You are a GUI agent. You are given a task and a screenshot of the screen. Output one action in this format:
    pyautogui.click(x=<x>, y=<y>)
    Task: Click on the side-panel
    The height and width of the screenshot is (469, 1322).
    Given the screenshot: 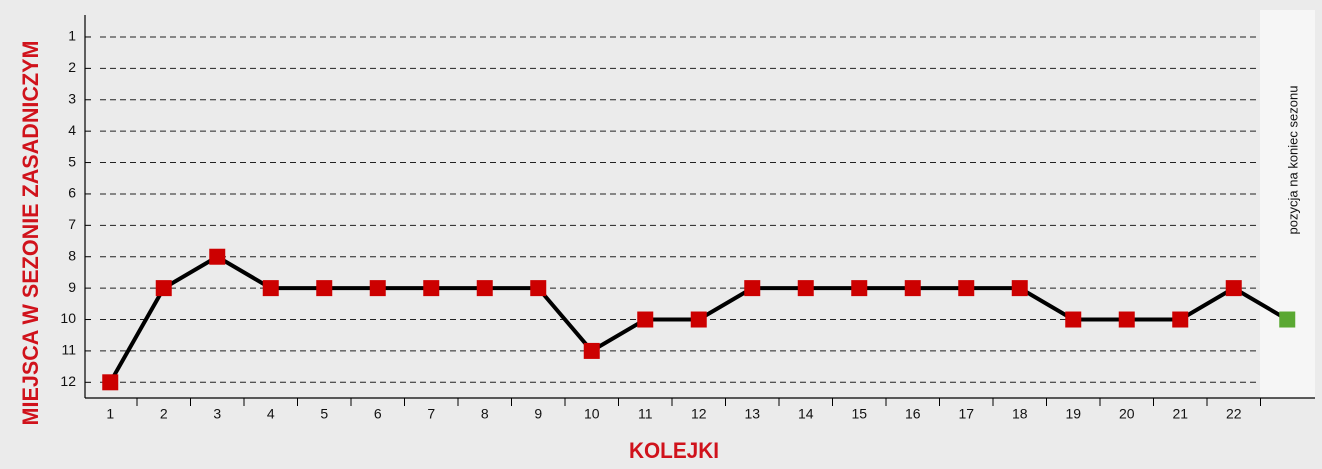 What is the action you would take?
    pyautogui.click(x=1287, y=204)
    